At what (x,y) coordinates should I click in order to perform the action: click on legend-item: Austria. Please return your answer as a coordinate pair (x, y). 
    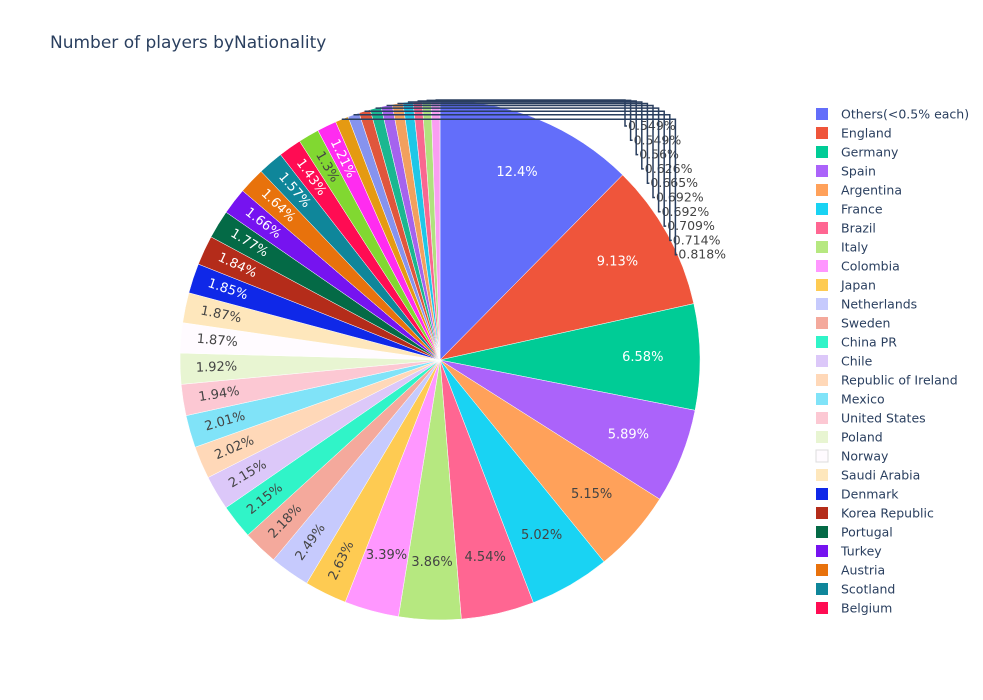
    Looking at the image, I should click on (850, 570).